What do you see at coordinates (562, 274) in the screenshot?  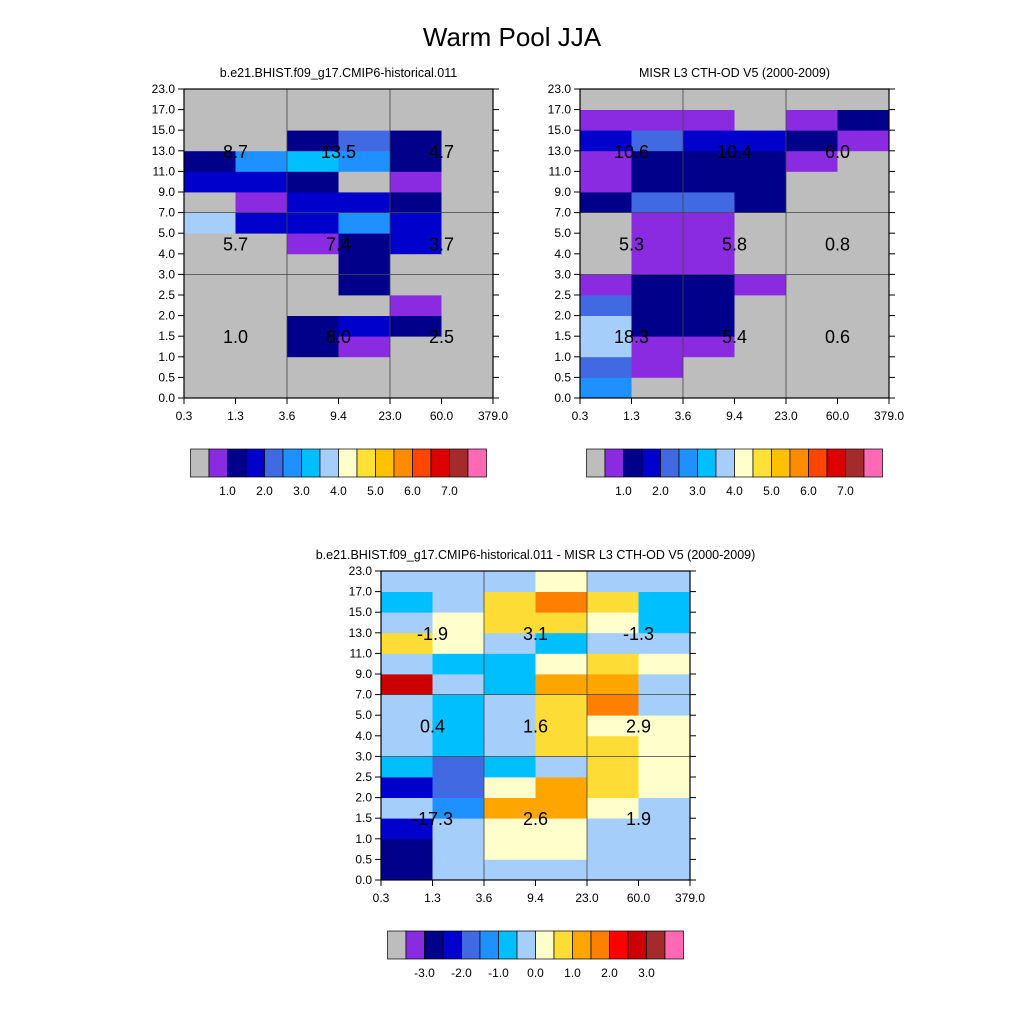 I see `y-tick-label: 3.0` at bounding box center [562, 274].